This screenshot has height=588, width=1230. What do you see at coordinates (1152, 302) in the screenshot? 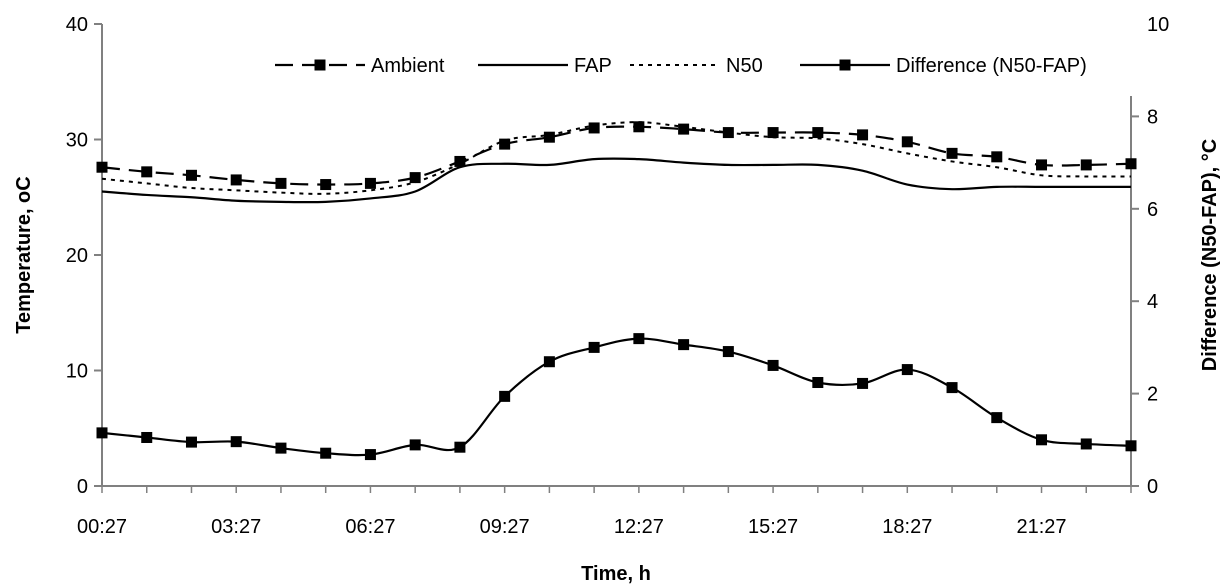
I see `y-right-tick-label: 4` at bounding box center [1152, 302].